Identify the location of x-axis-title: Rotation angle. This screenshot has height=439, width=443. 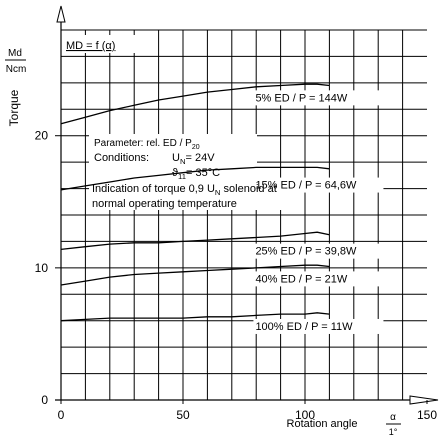
(322, 424).